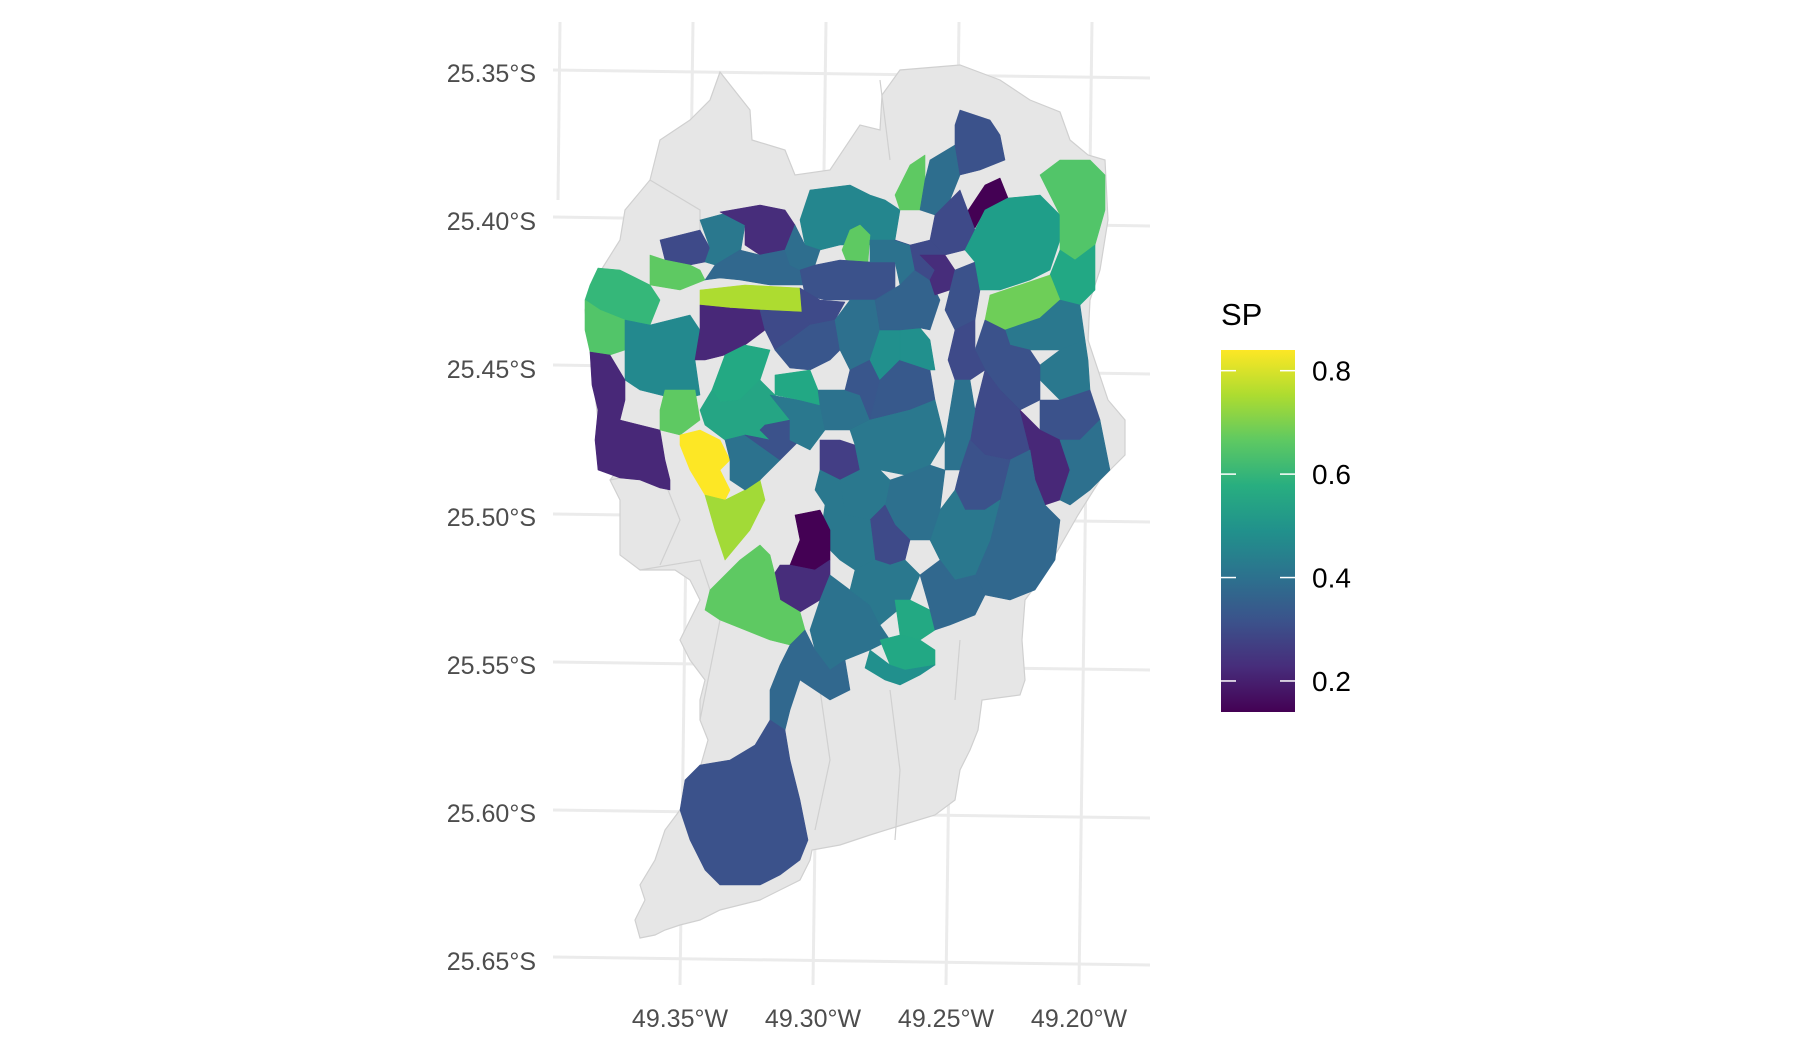  I want to click on lat-tick-label: 25.50°S, so click(491, 518).